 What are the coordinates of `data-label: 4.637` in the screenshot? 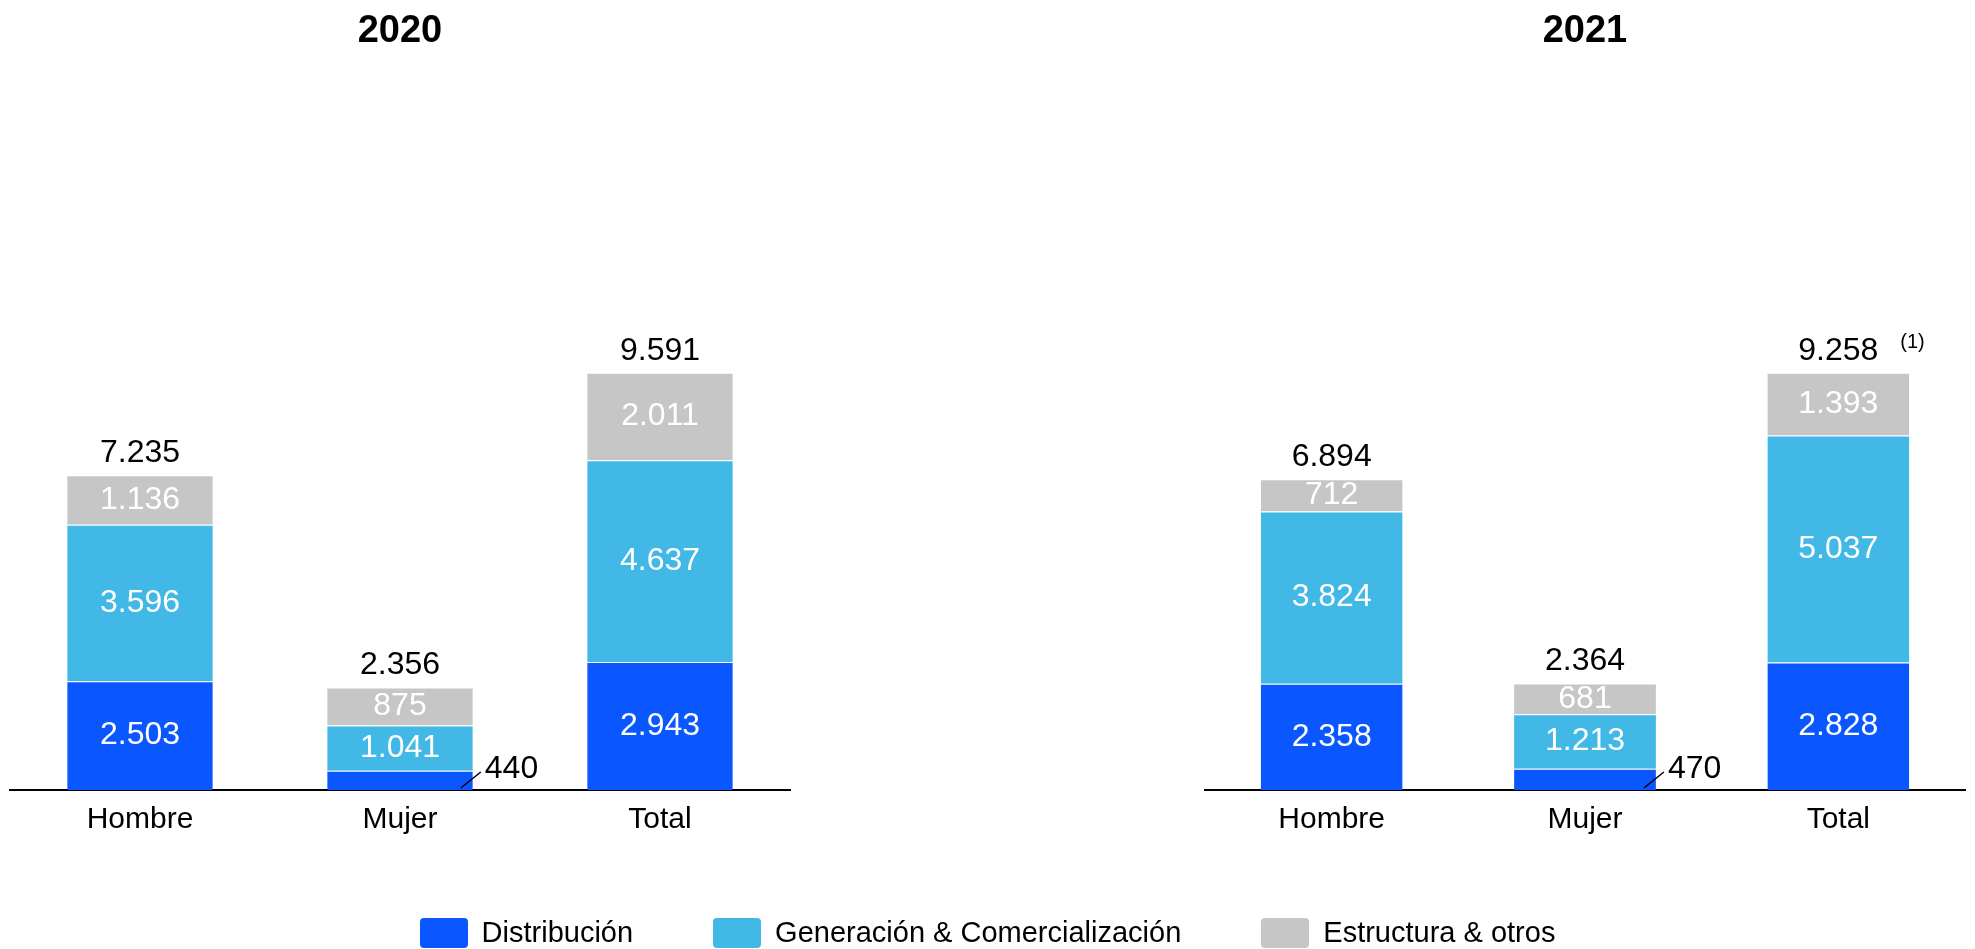 It's located at (660, 558).